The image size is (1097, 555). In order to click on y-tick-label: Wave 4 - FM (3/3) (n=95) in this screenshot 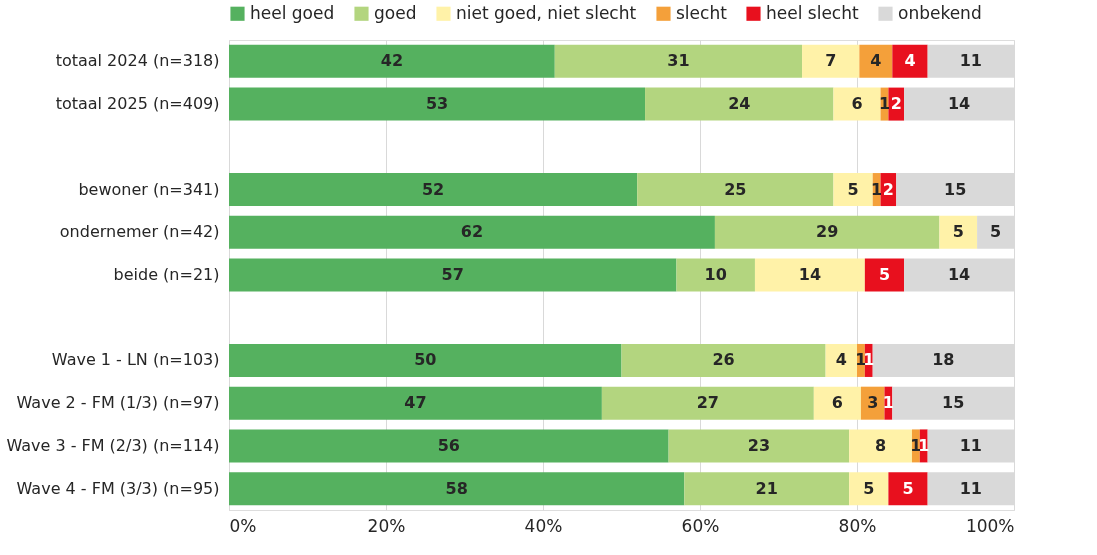, I will do `click(118, 488)`.